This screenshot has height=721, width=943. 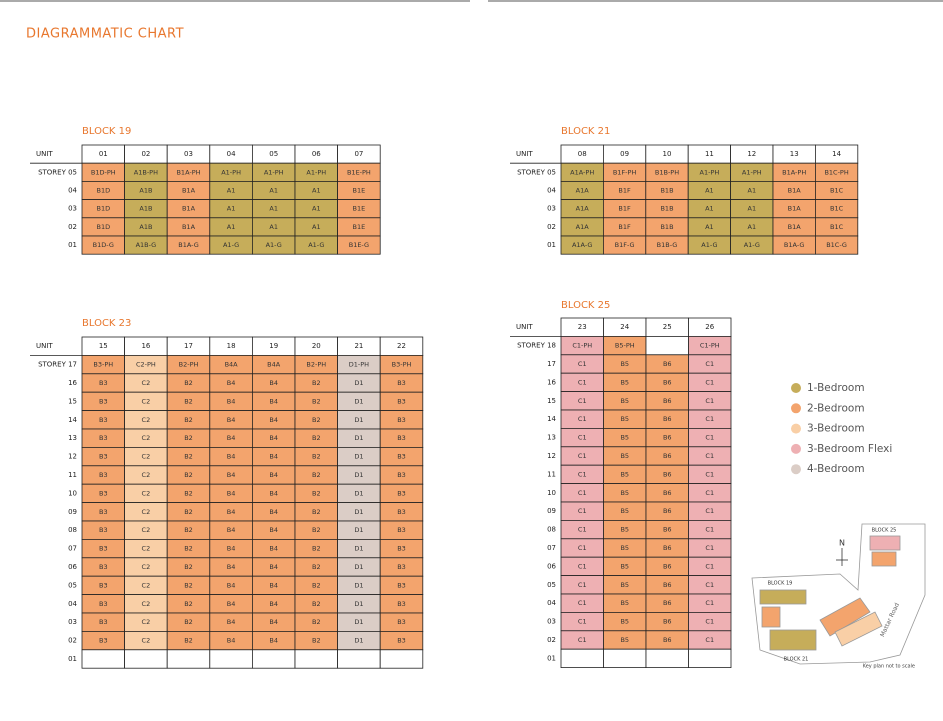 What do you see at coordinates (625, 346) in the screenshot?
I see `unit-type: B5-PH` at bounding box center [625, 346].